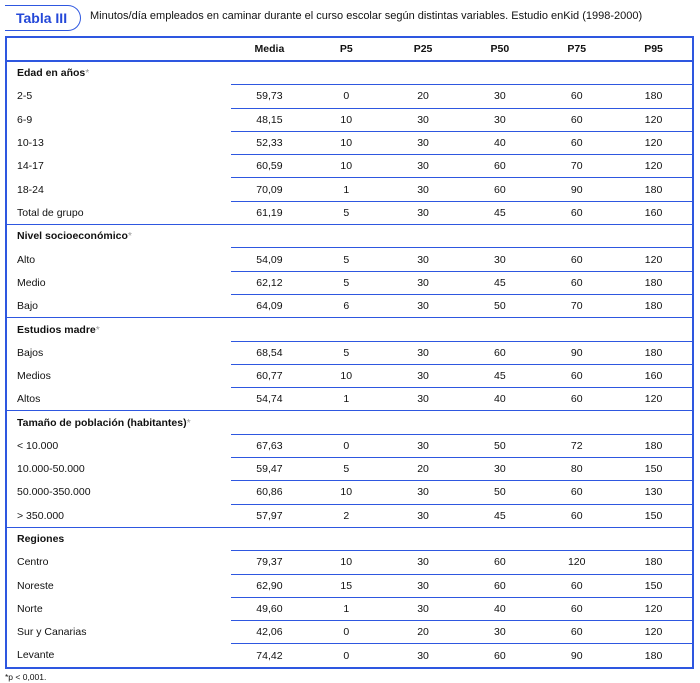  What do you see at coordinates (119, 516) in the screenshot?
I see `row-label: > 350.000` at bounding box center [119, 516].